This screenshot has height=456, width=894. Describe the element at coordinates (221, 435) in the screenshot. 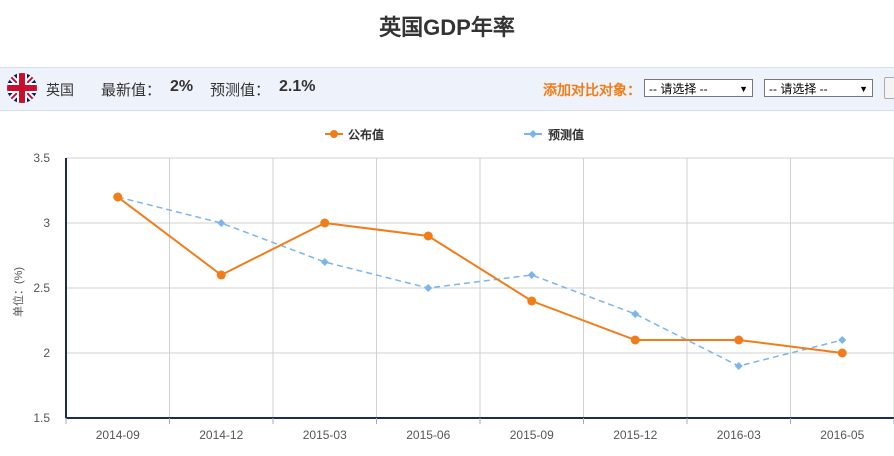

I see `x-tick-label: 2014-12` at that location.